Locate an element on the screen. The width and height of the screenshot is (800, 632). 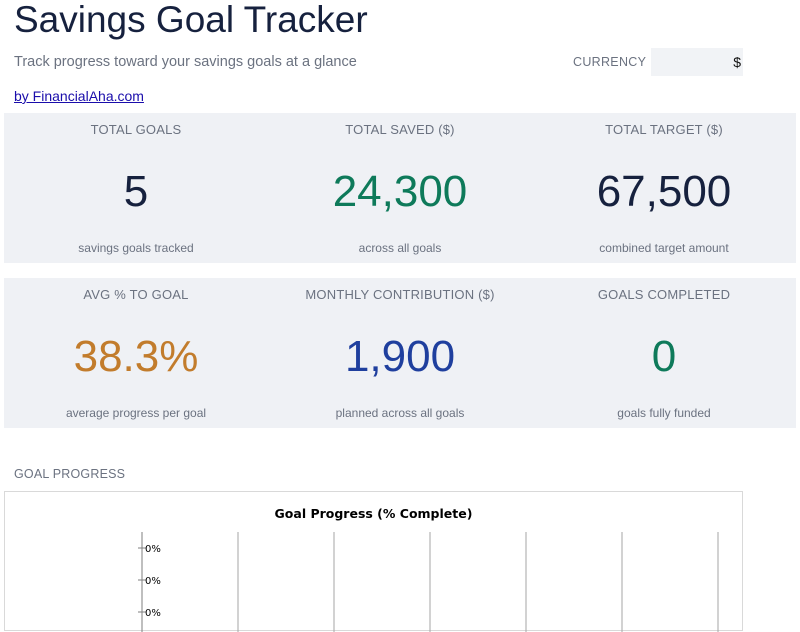
kpi-label: AVG % TO GOAL is located at coordinates (136, 294).